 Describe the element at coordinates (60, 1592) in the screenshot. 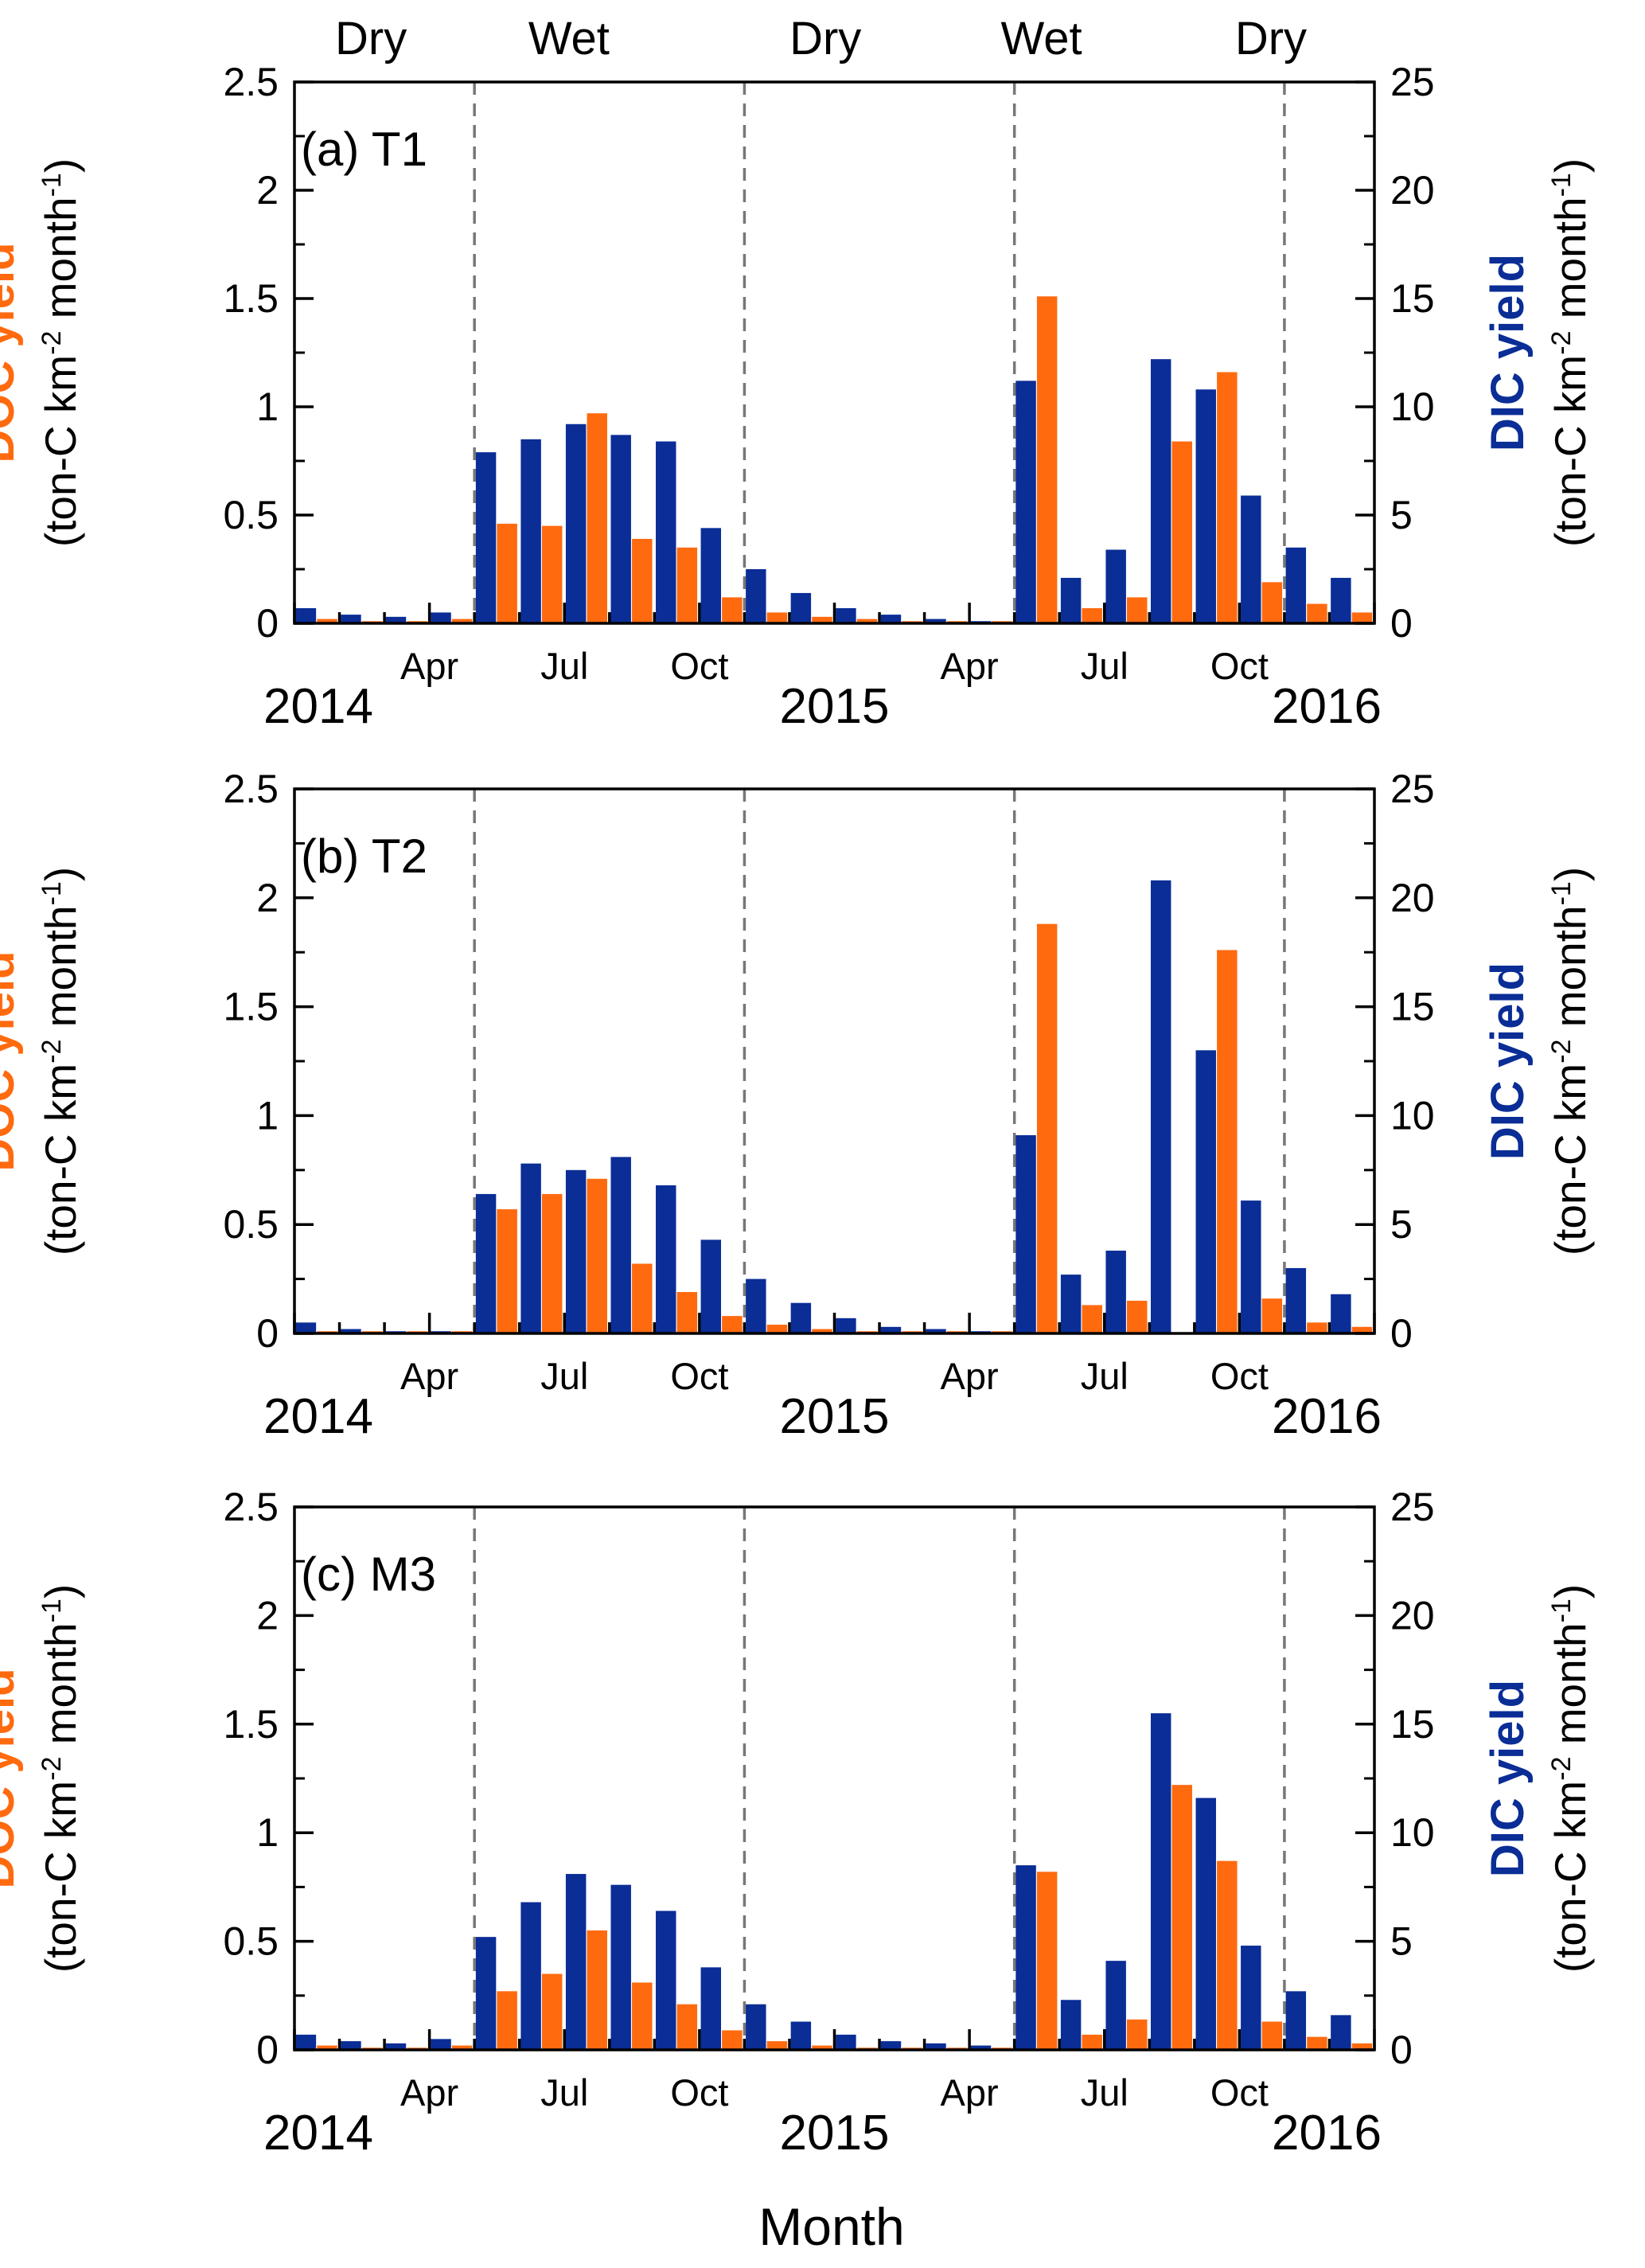

I see `unit-text: )` at that location.